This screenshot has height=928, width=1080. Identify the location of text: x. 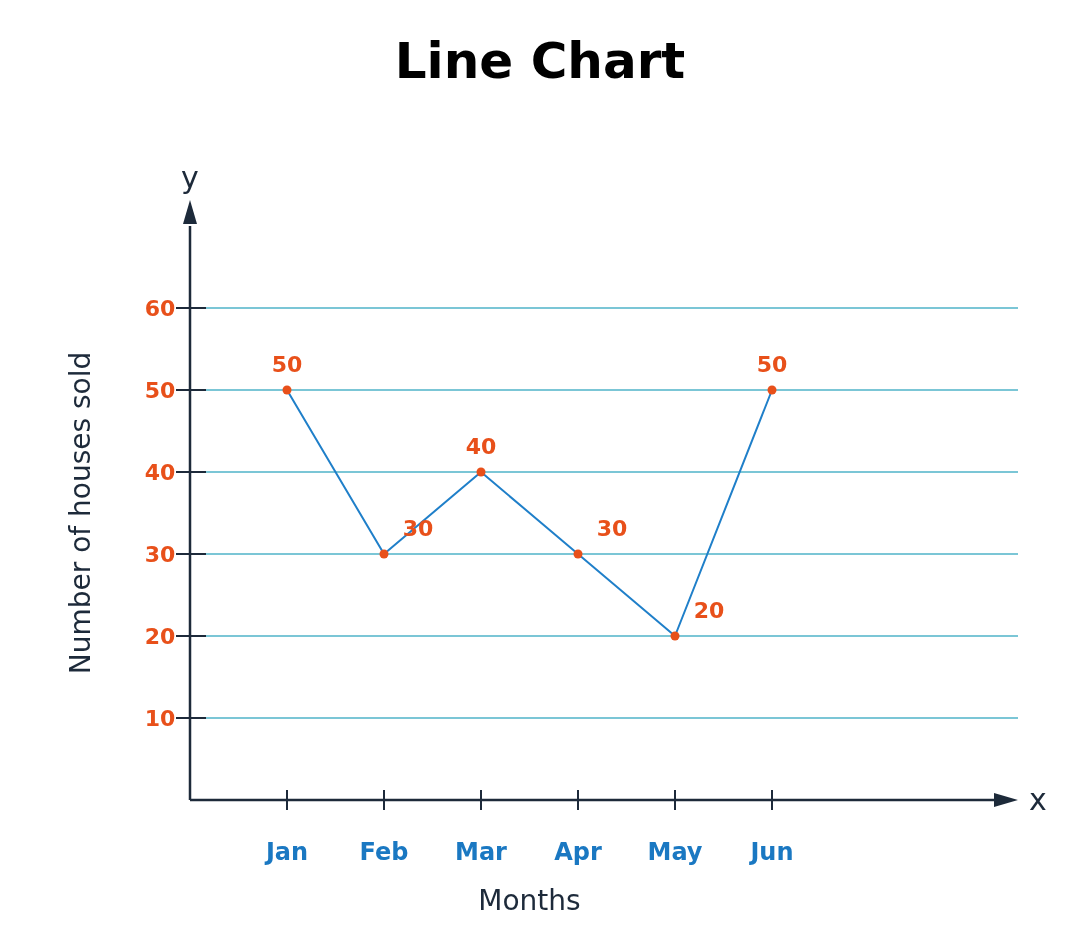
(1038, 799).